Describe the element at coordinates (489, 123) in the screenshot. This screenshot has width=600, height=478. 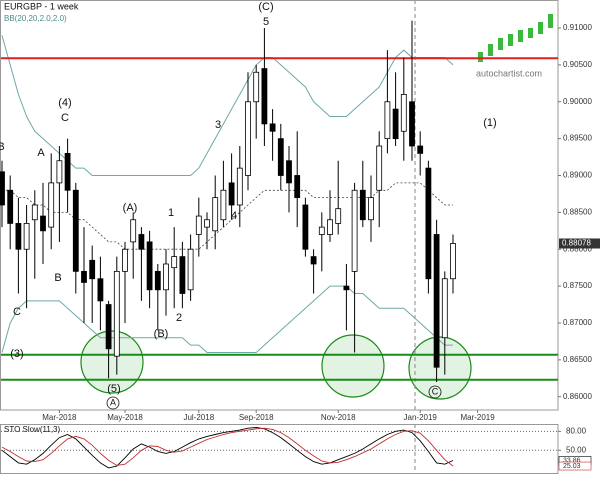
I see `wave-label: (1)` at that location.